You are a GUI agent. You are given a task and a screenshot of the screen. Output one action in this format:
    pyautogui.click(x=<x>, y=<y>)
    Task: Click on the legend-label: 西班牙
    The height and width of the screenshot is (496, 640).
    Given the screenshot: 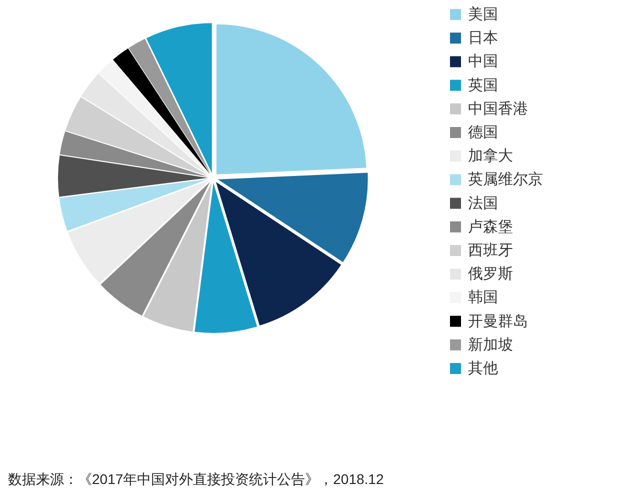 What is the action you would take?
    pyautogui.click(x=490, y=250)
    